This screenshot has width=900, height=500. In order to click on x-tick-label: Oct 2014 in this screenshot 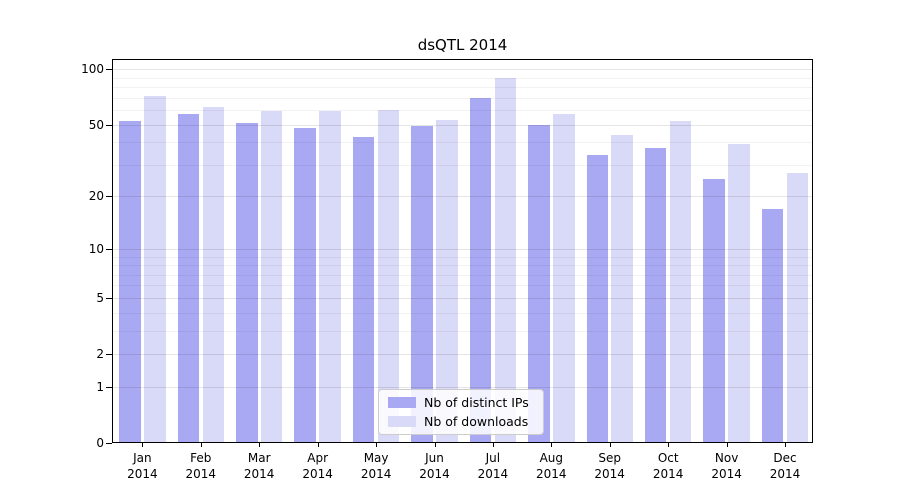, I will do `click(668, 466)`.